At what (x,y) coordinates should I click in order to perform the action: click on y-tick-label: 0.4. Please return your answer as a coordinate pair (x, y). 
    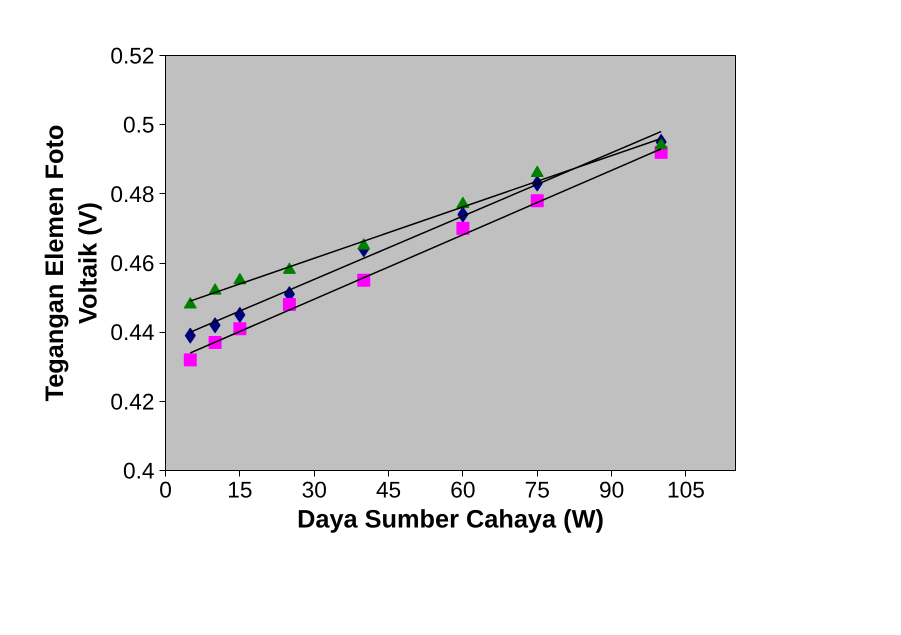
    Looking at the image, I should click on (139, 471).